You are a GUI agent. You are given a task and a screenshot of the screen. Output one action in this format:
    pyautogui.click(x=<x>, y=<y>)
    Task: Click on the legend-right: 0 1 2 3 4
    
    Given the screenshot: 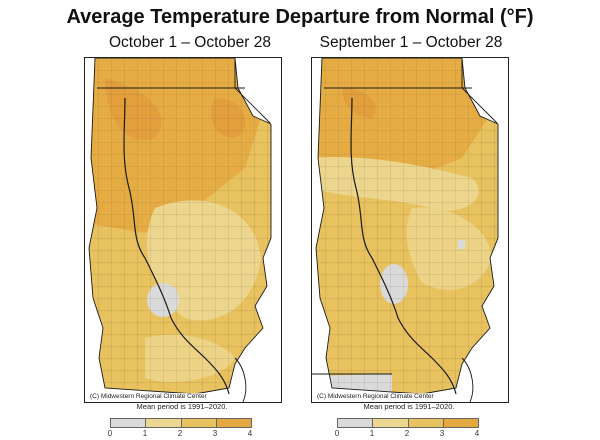 What is the action you would take?
    pyautogui.click(x=411, y=429)
    